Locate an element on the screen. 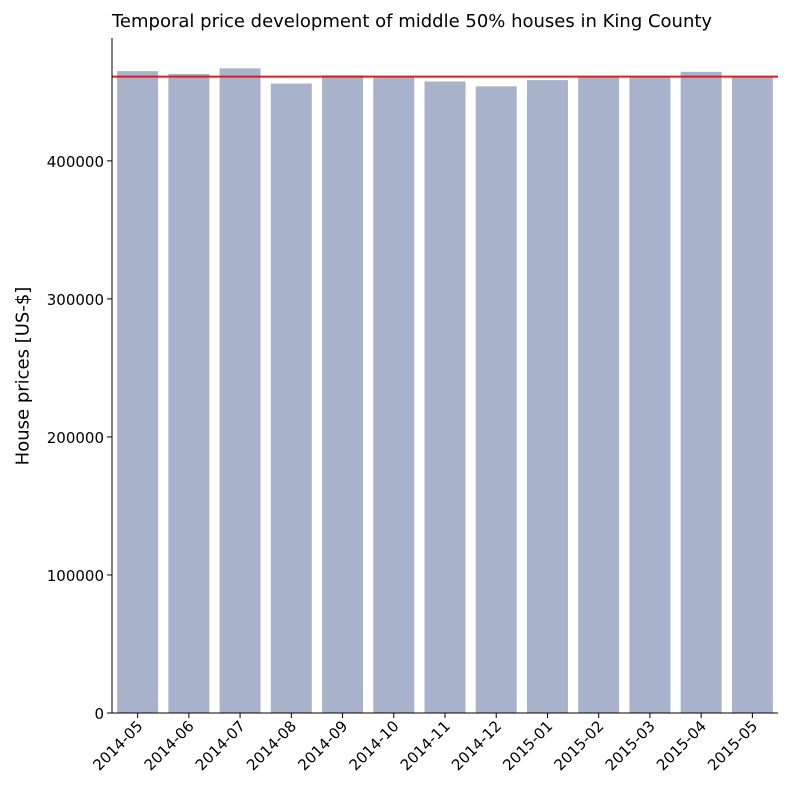 This screenshot has width=800, height=800. y-tick-label: 200000 is located at coordinates (75, 438).